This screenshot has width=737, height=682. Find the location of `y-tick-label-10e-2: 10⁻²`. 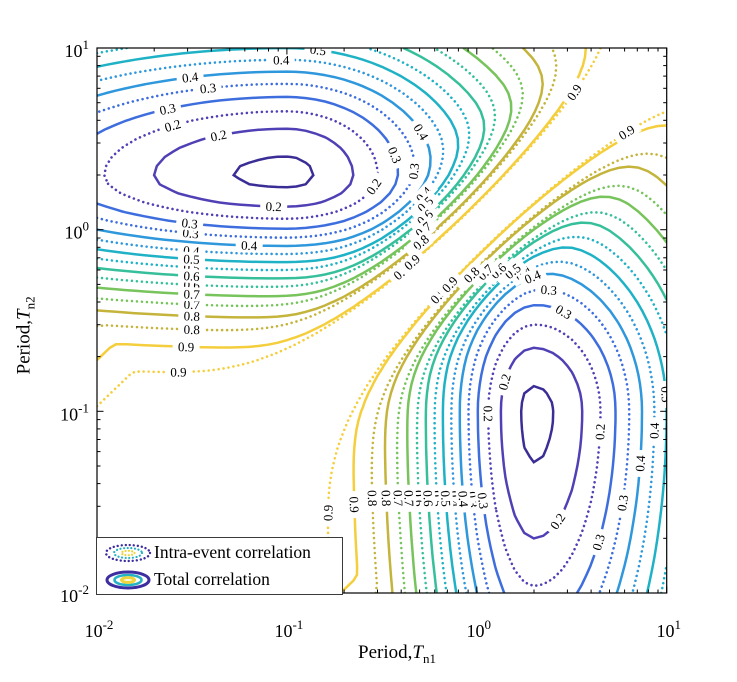

y-tick-label-10e-2: 10⁻² is located at coordinates (74, 594).